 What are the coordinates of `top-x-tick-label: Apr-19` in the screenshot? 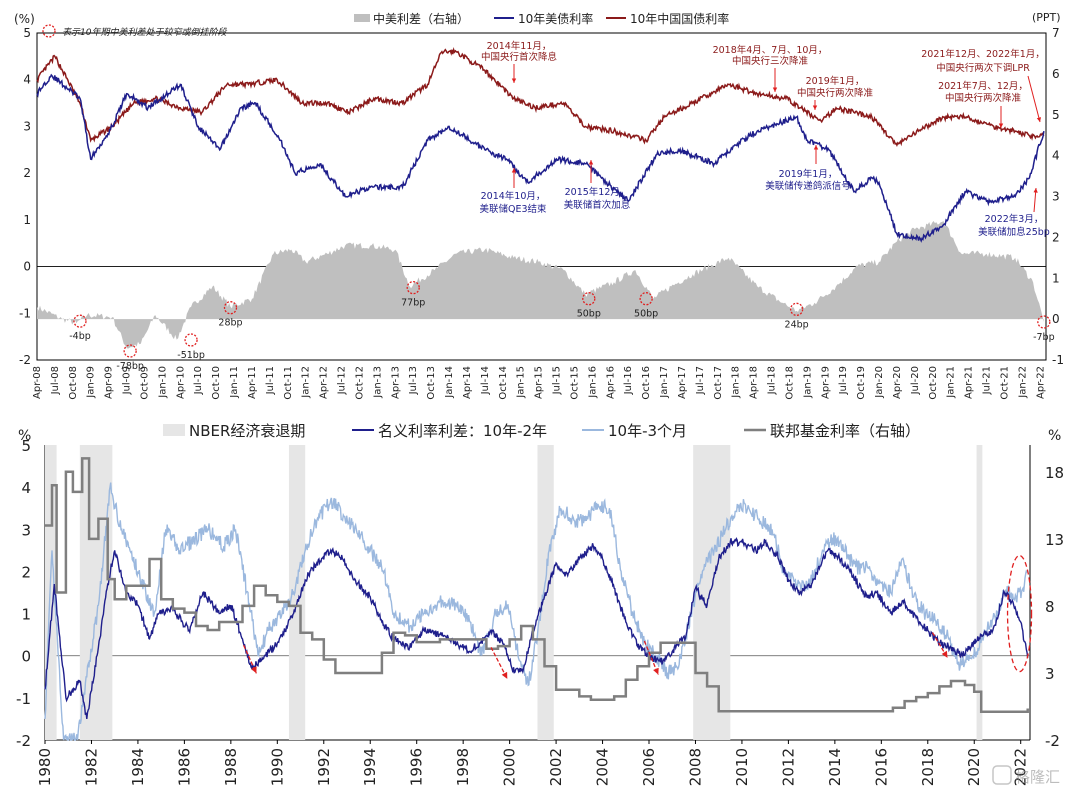 It's located at (825, 382).